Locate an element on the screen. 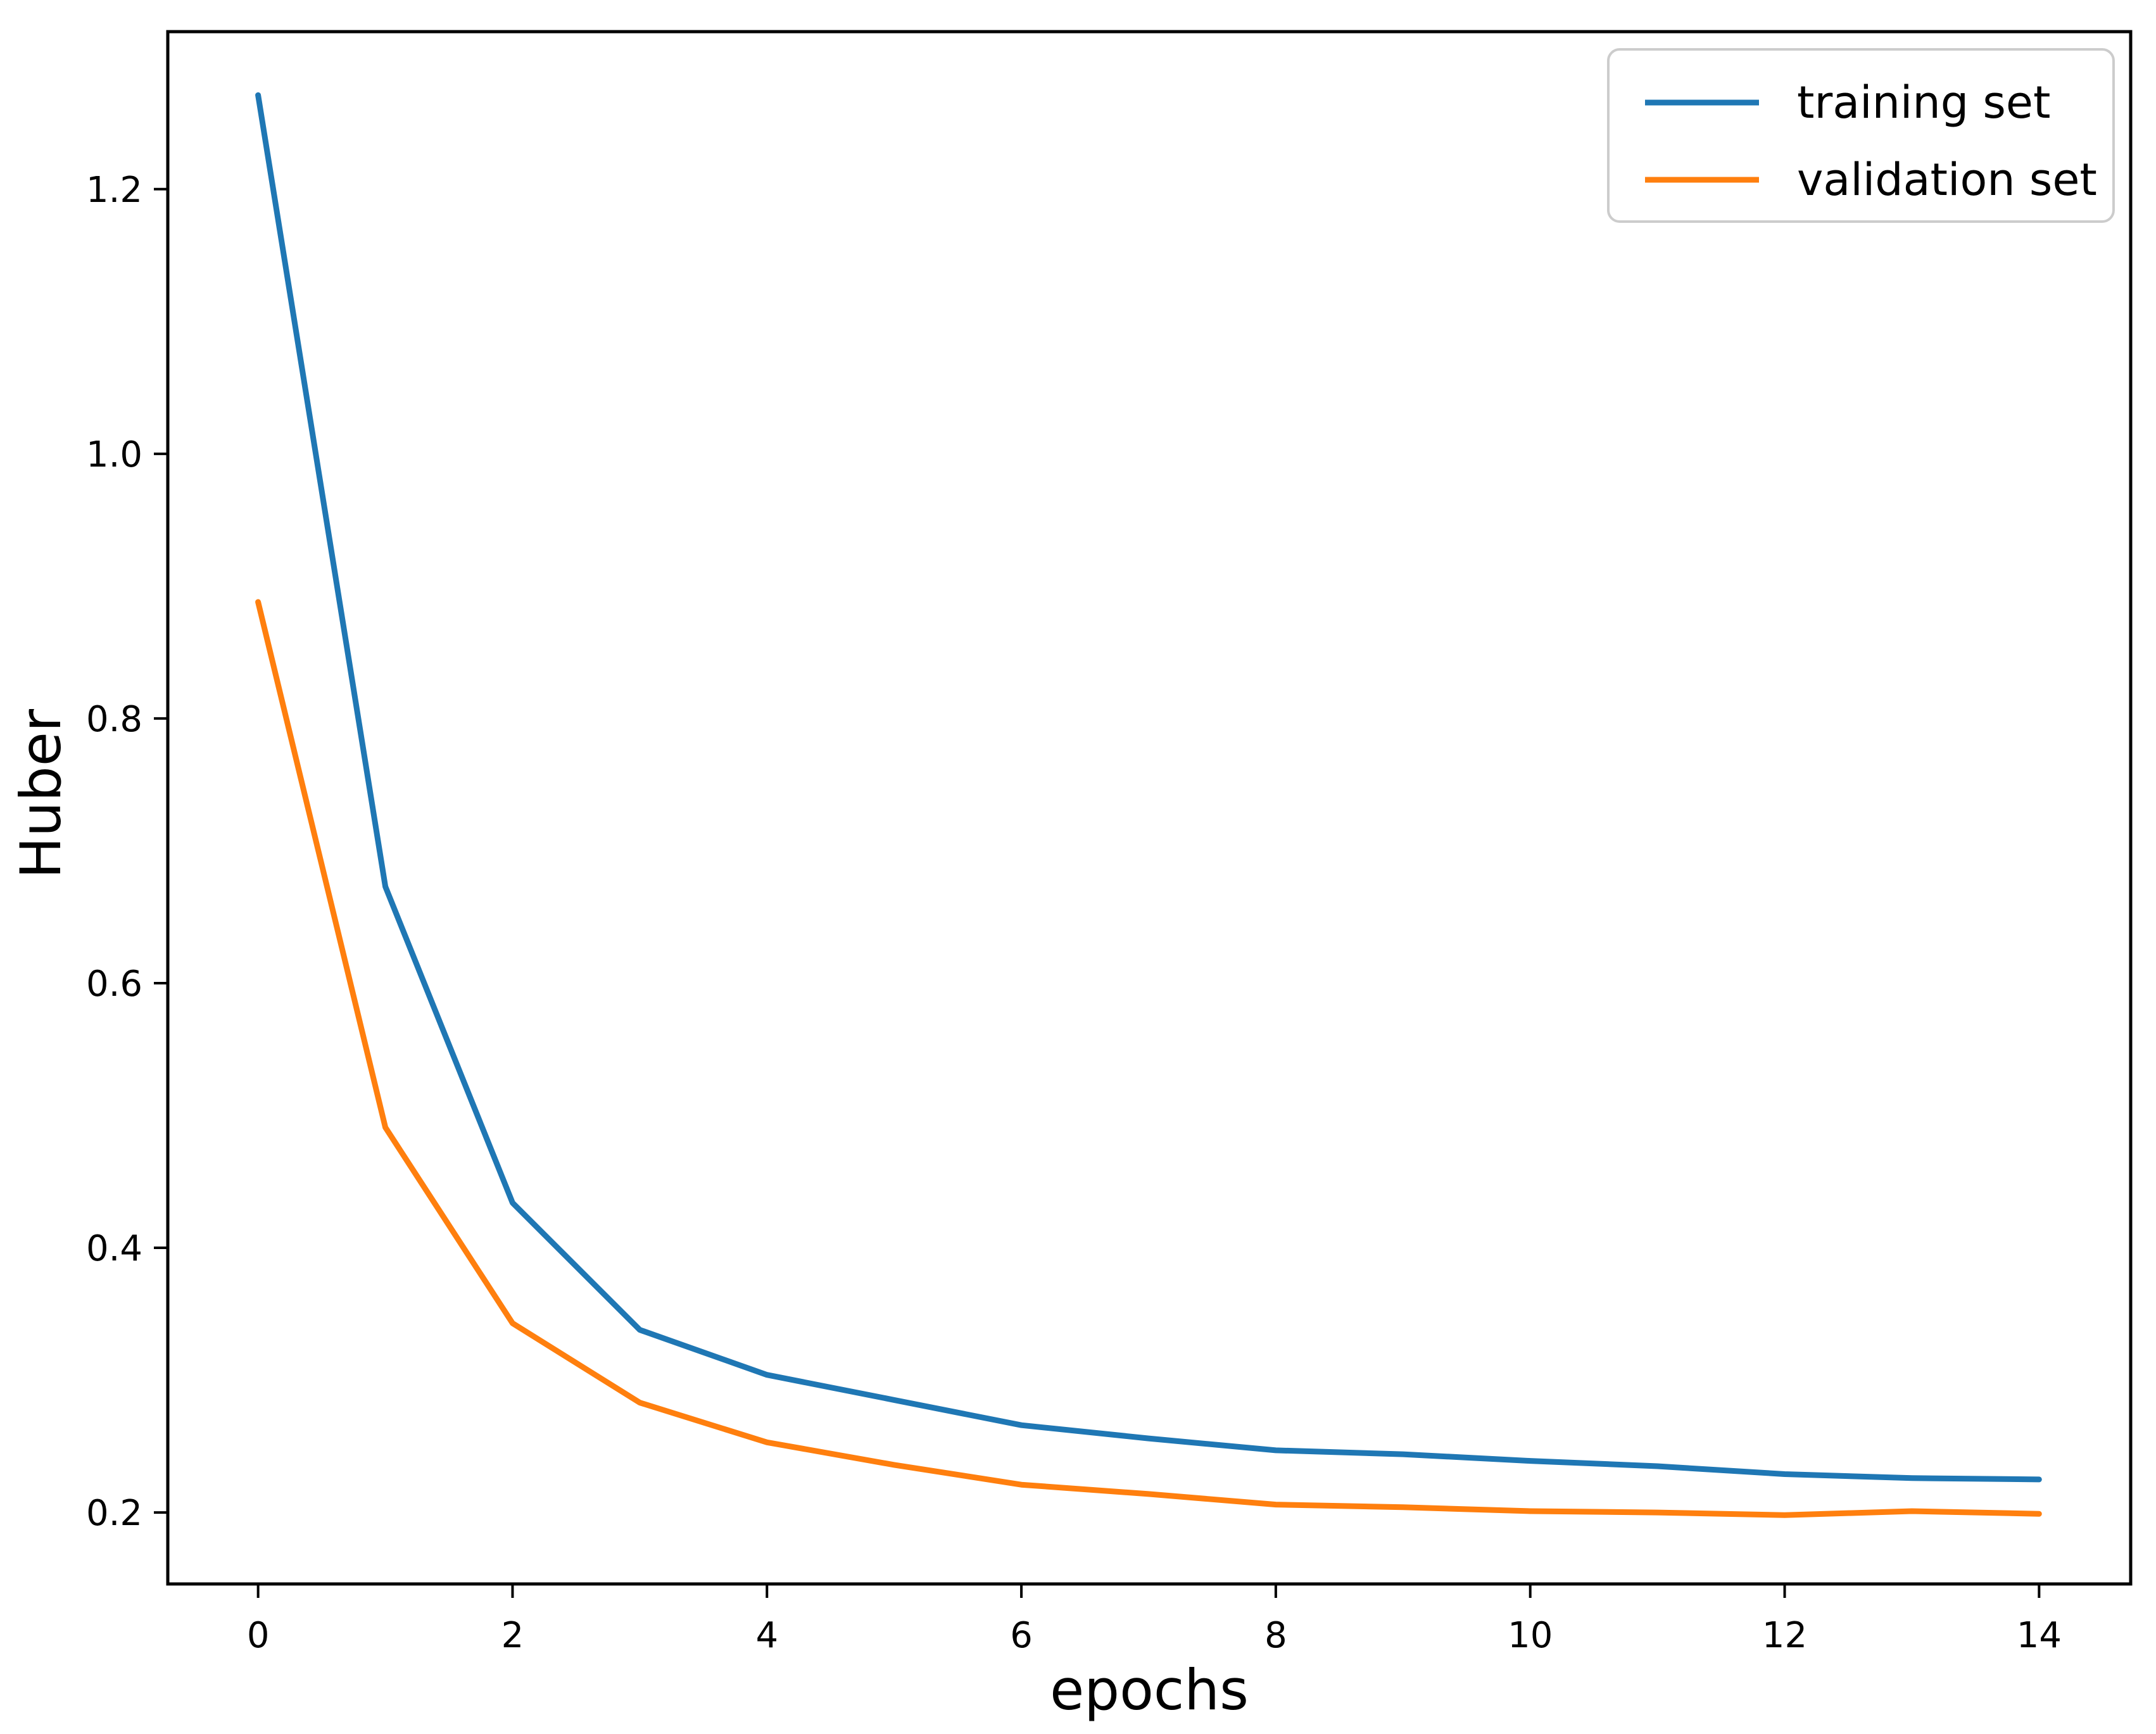 Image resolution: width=2156 pixels, height=1734 pixels. x-tick-label: 12 is located at coordinates (1784, 1635).